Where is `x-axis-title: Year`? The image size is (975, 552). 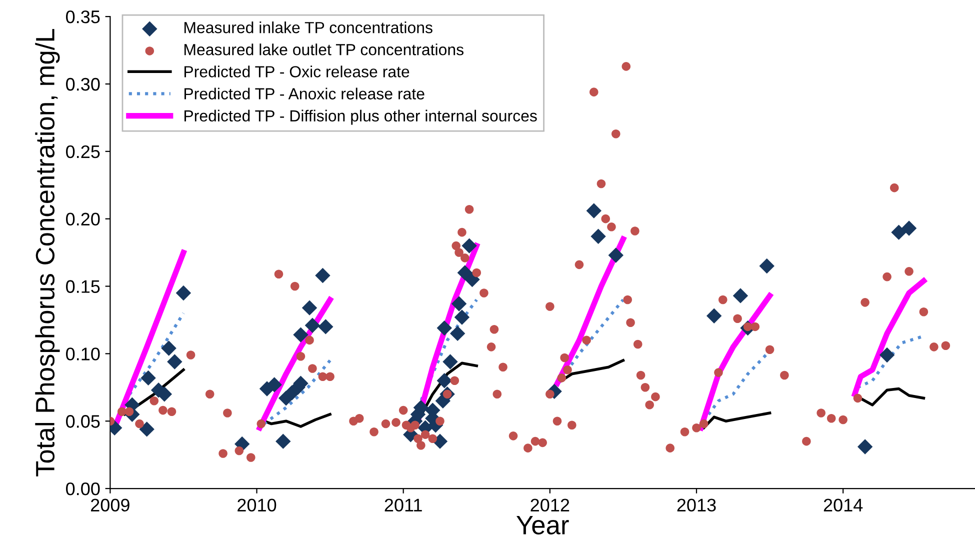 x-axis-title: Year is located at coordinates (542, 525).